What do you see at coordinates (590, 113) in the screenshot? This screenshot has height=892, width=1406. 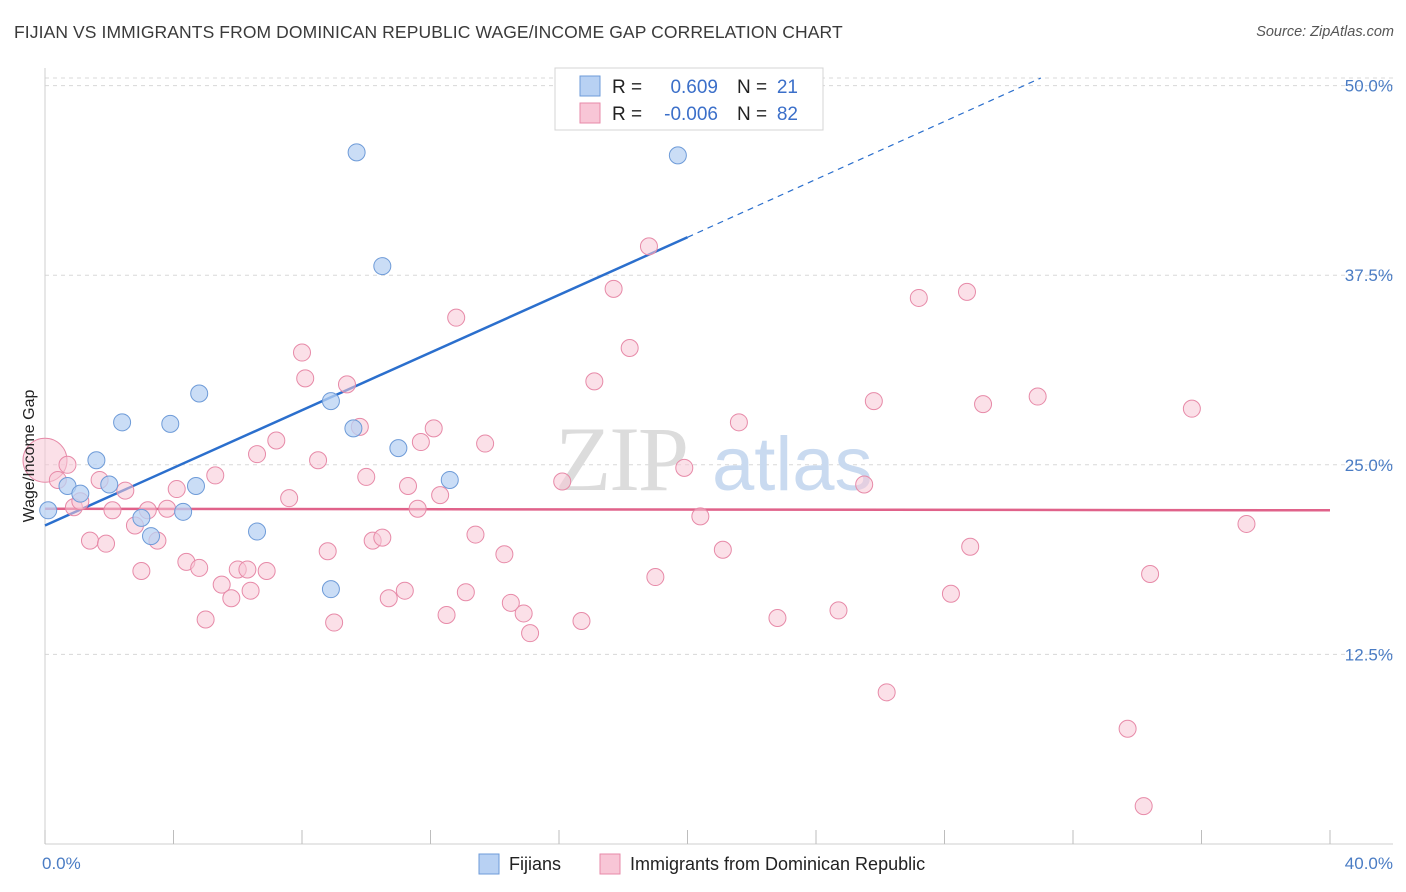 I see `legend-swatch-immigrants` at bounding box center [590, 113].